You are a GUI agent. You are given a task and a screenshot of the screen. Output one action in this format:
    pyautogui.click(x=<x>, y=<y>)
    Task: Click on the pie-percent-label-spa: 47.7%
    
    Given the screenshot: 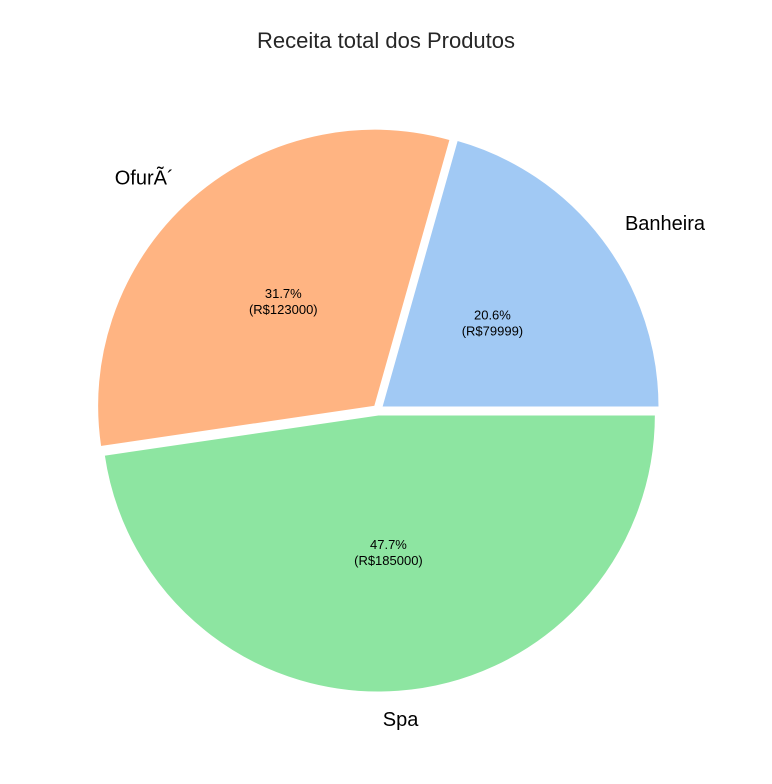 What is the action you would take?
    pyautogui.click(x=388, y=544)
    